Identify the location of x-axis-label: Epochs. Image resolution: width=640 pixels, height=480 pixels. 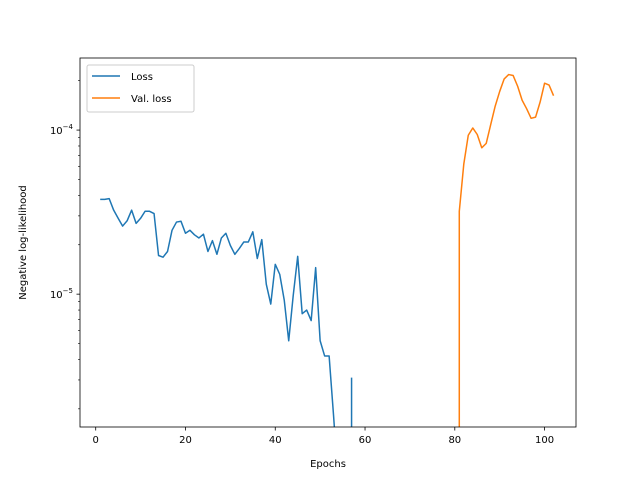
(328, 464).